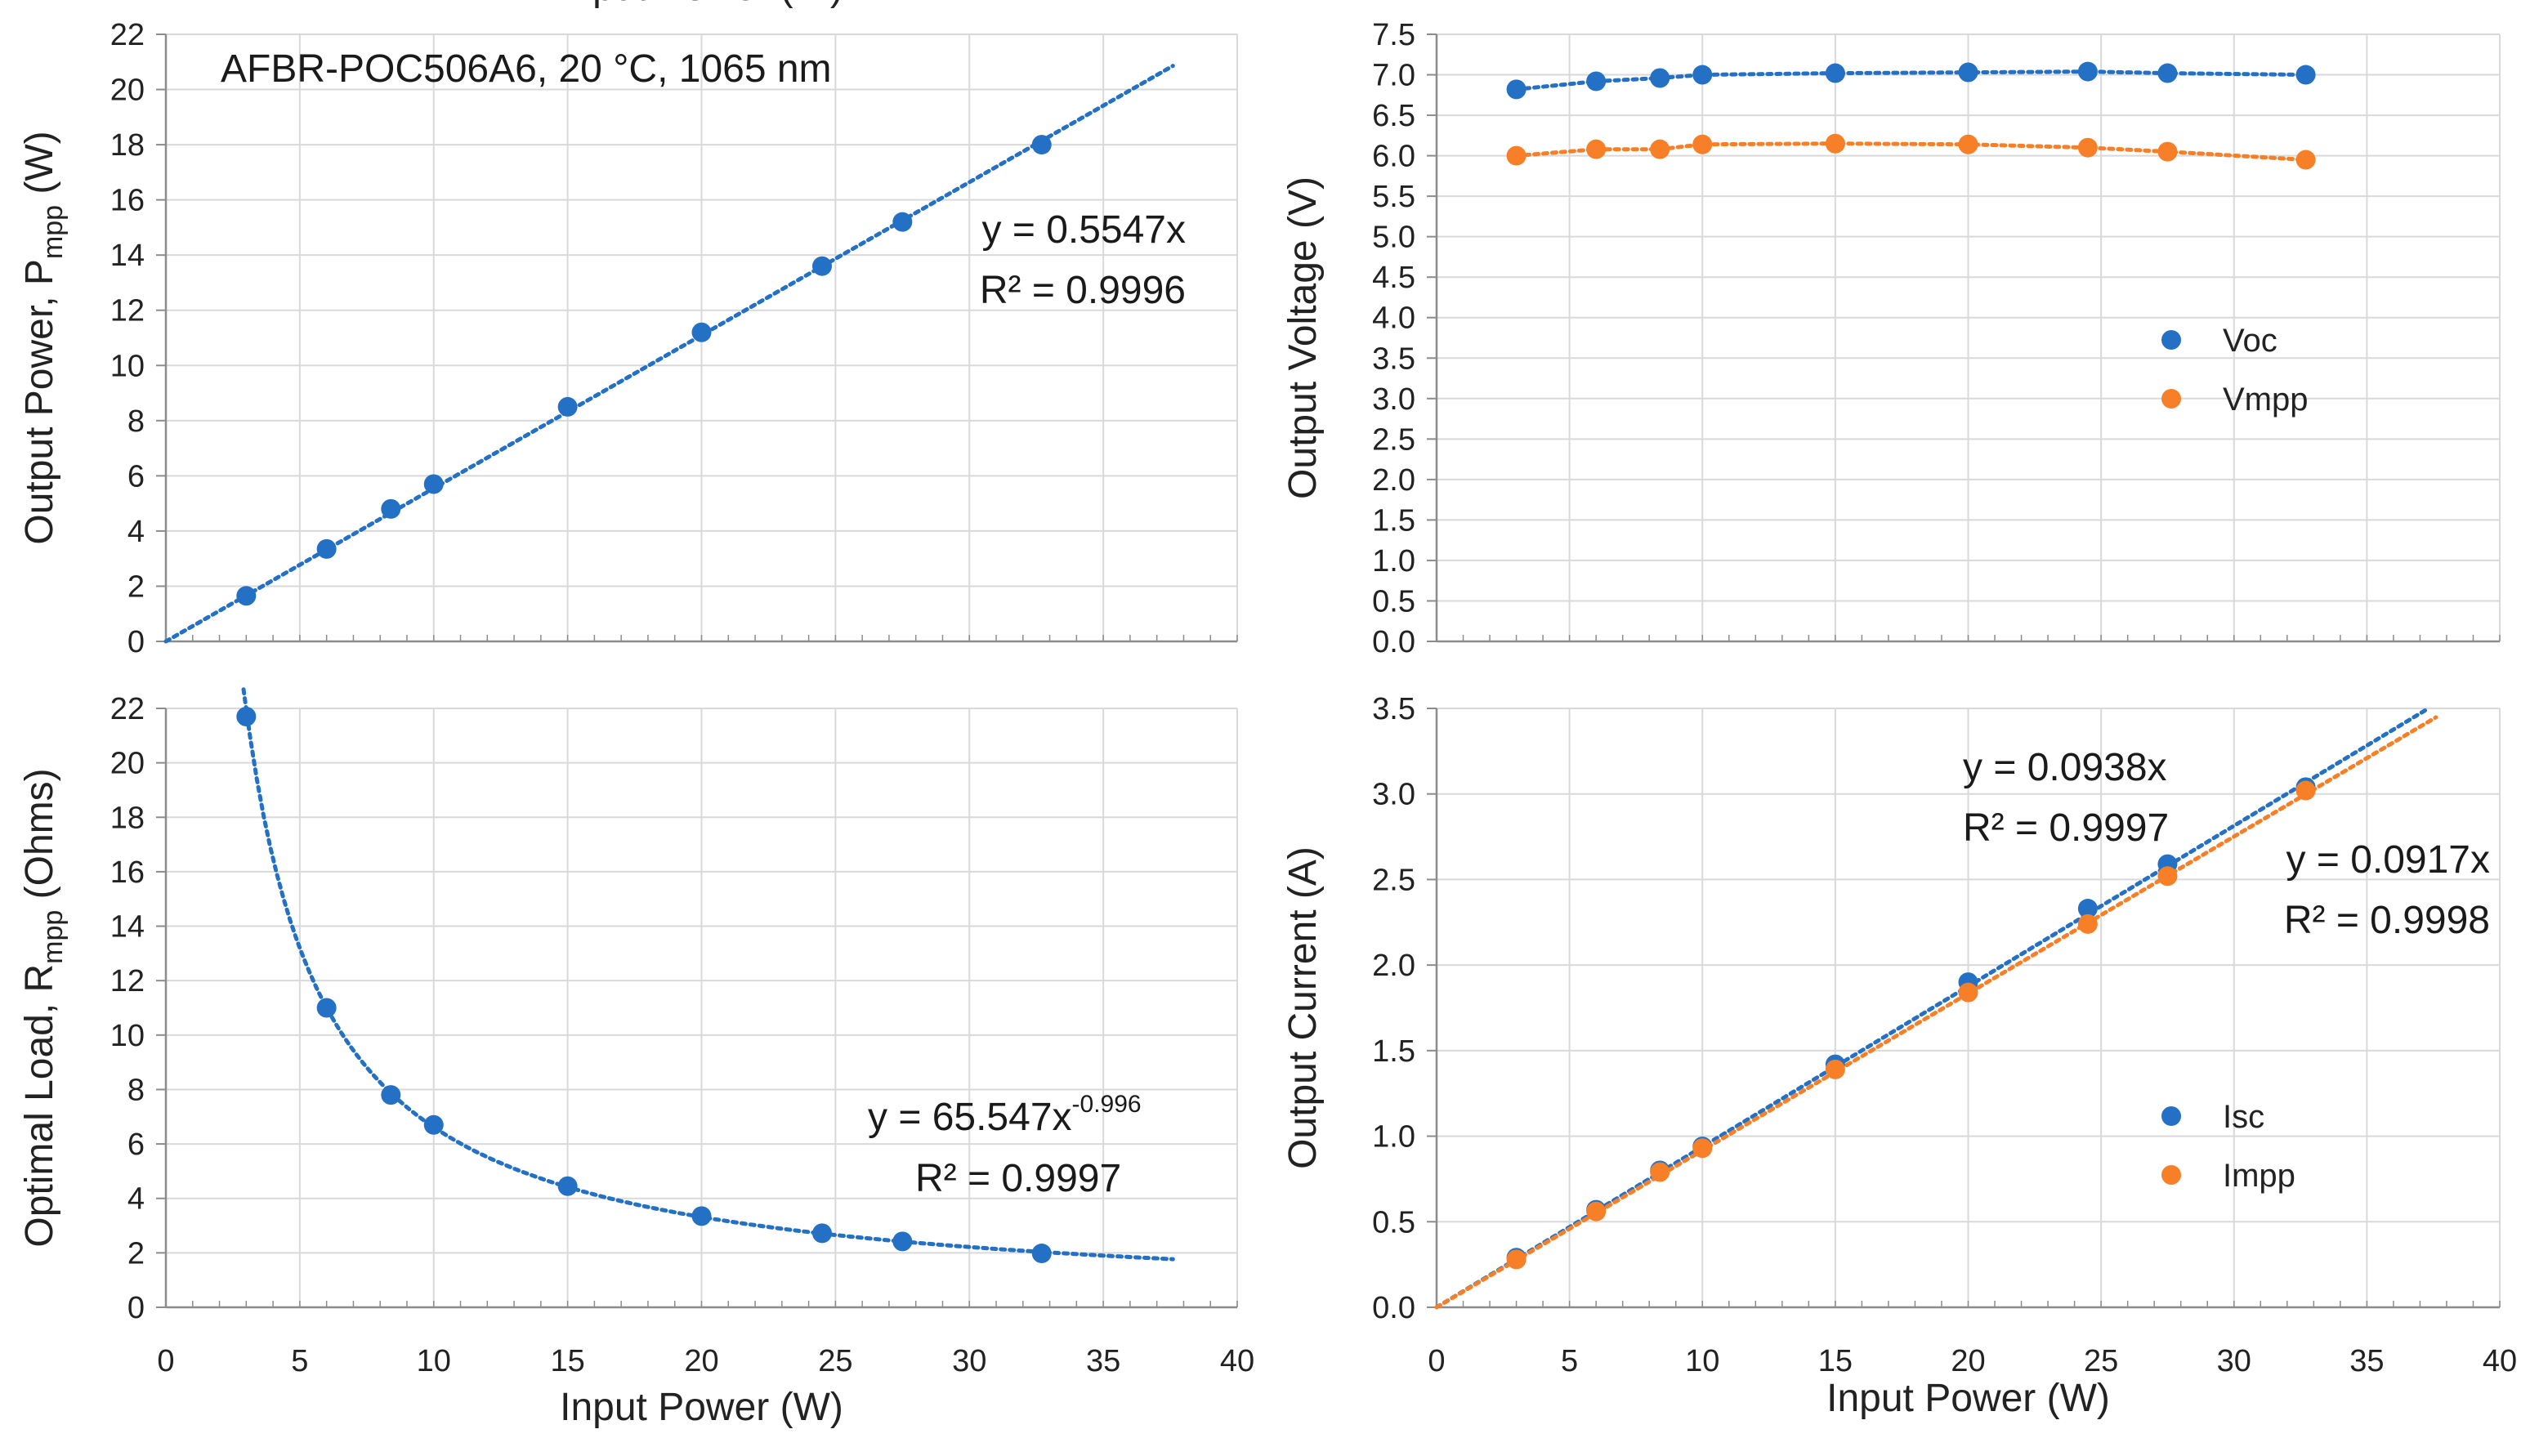 This screenshot has width=2539, height=1456. I want to click on x-tick-label: 35, so click(1103, 1361).